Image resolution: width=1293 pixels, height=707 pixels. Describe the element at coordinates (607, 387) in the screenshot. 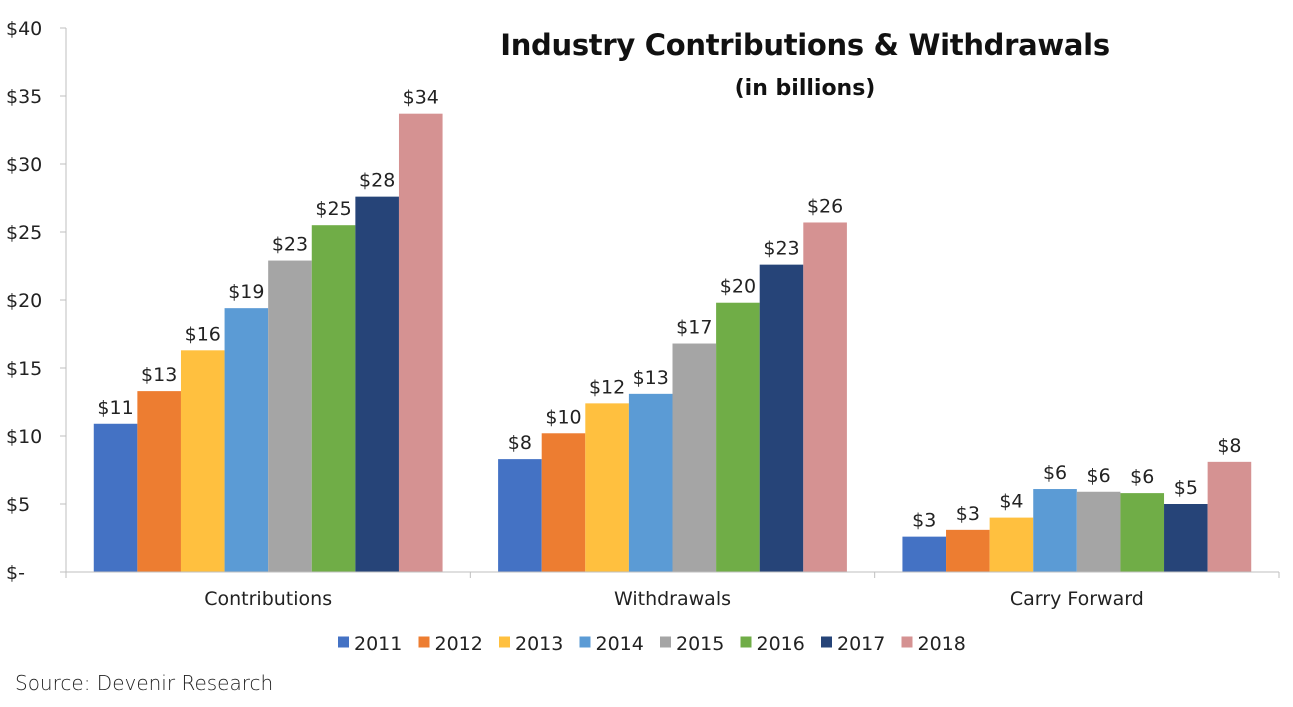

I see `bar-data-label: $12` at that location.